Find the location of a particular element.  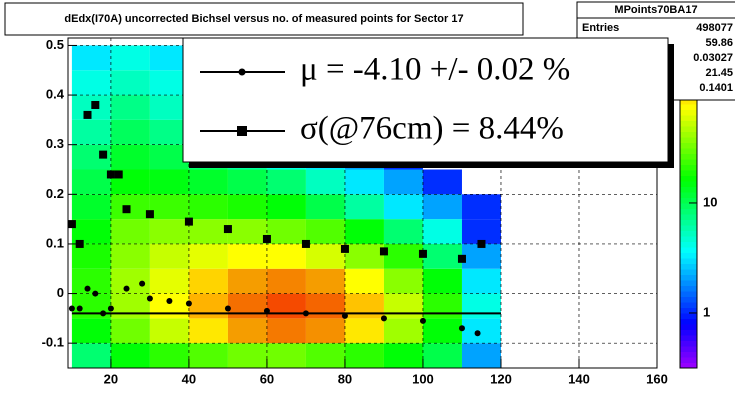

legend-marker is located at coordinates (242, 72).